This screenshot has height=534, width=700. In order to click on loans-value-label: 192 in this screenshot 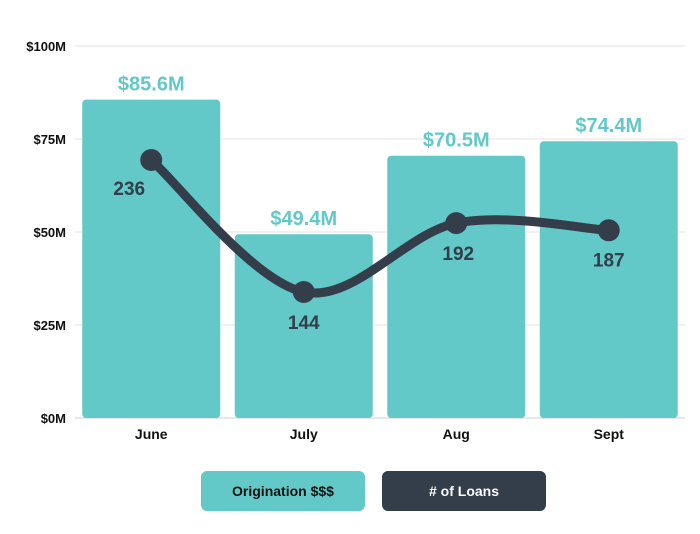, I will do `click(458, 254)`.